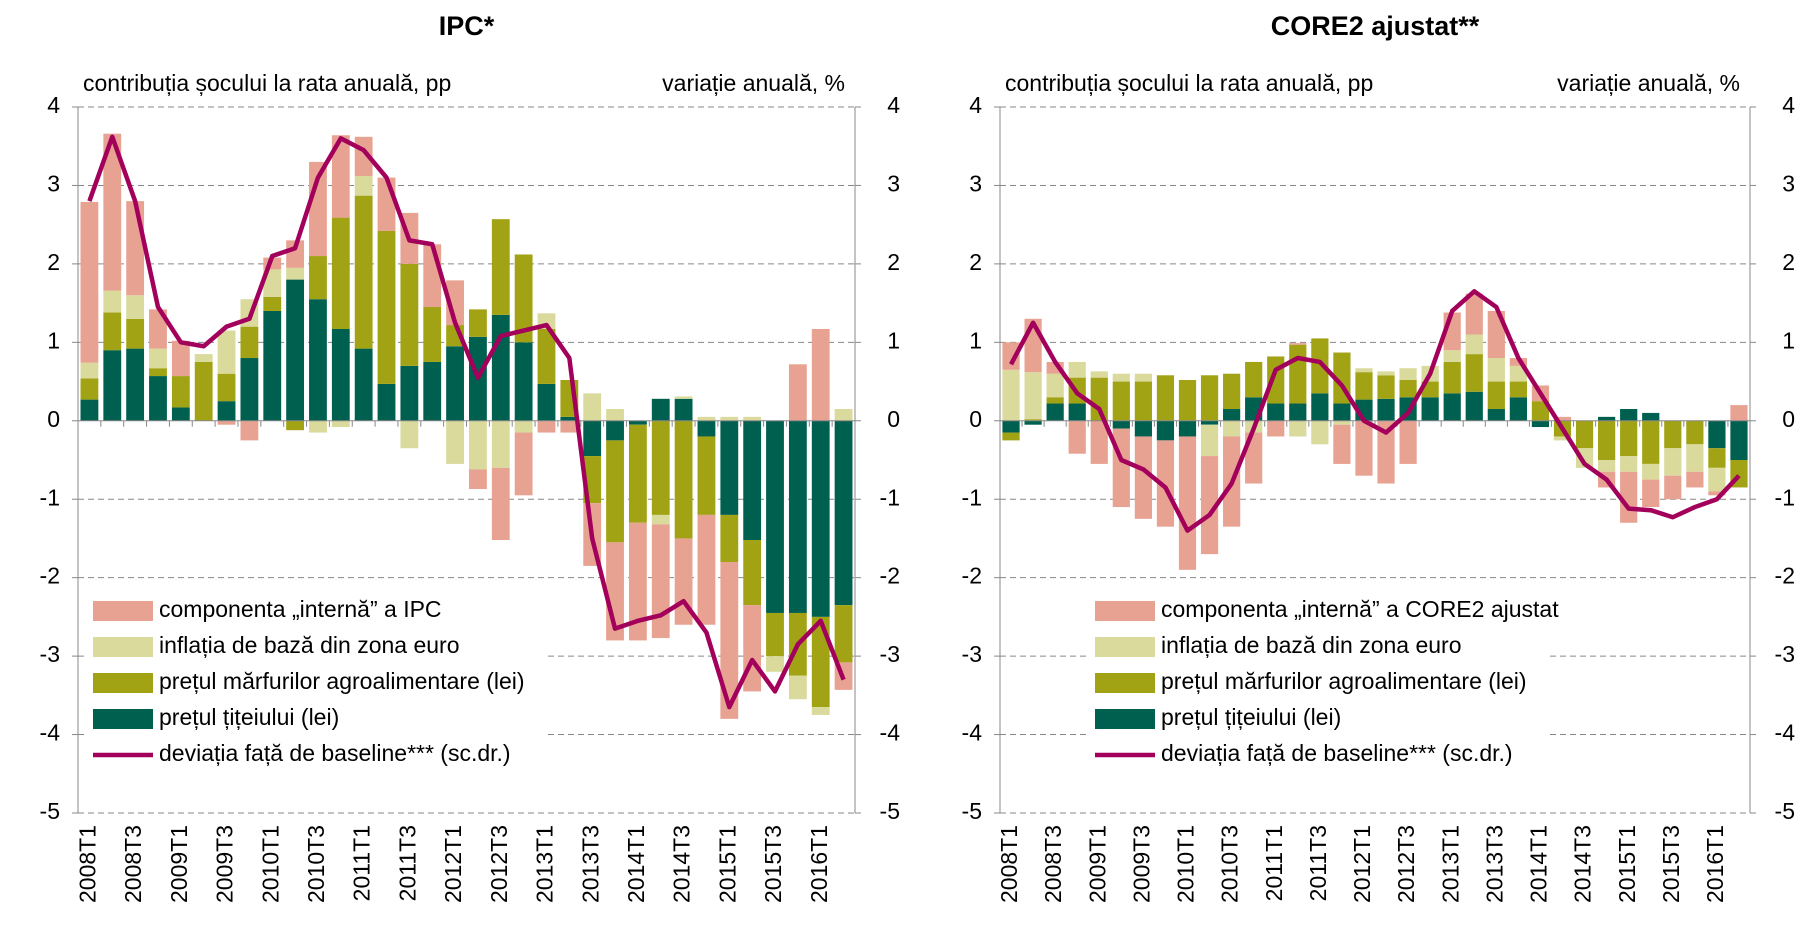  What do you see at coordinates (893, 419) in the screenshot?
I see `y2-tick-label: 0` at bounding box center [893, 419].